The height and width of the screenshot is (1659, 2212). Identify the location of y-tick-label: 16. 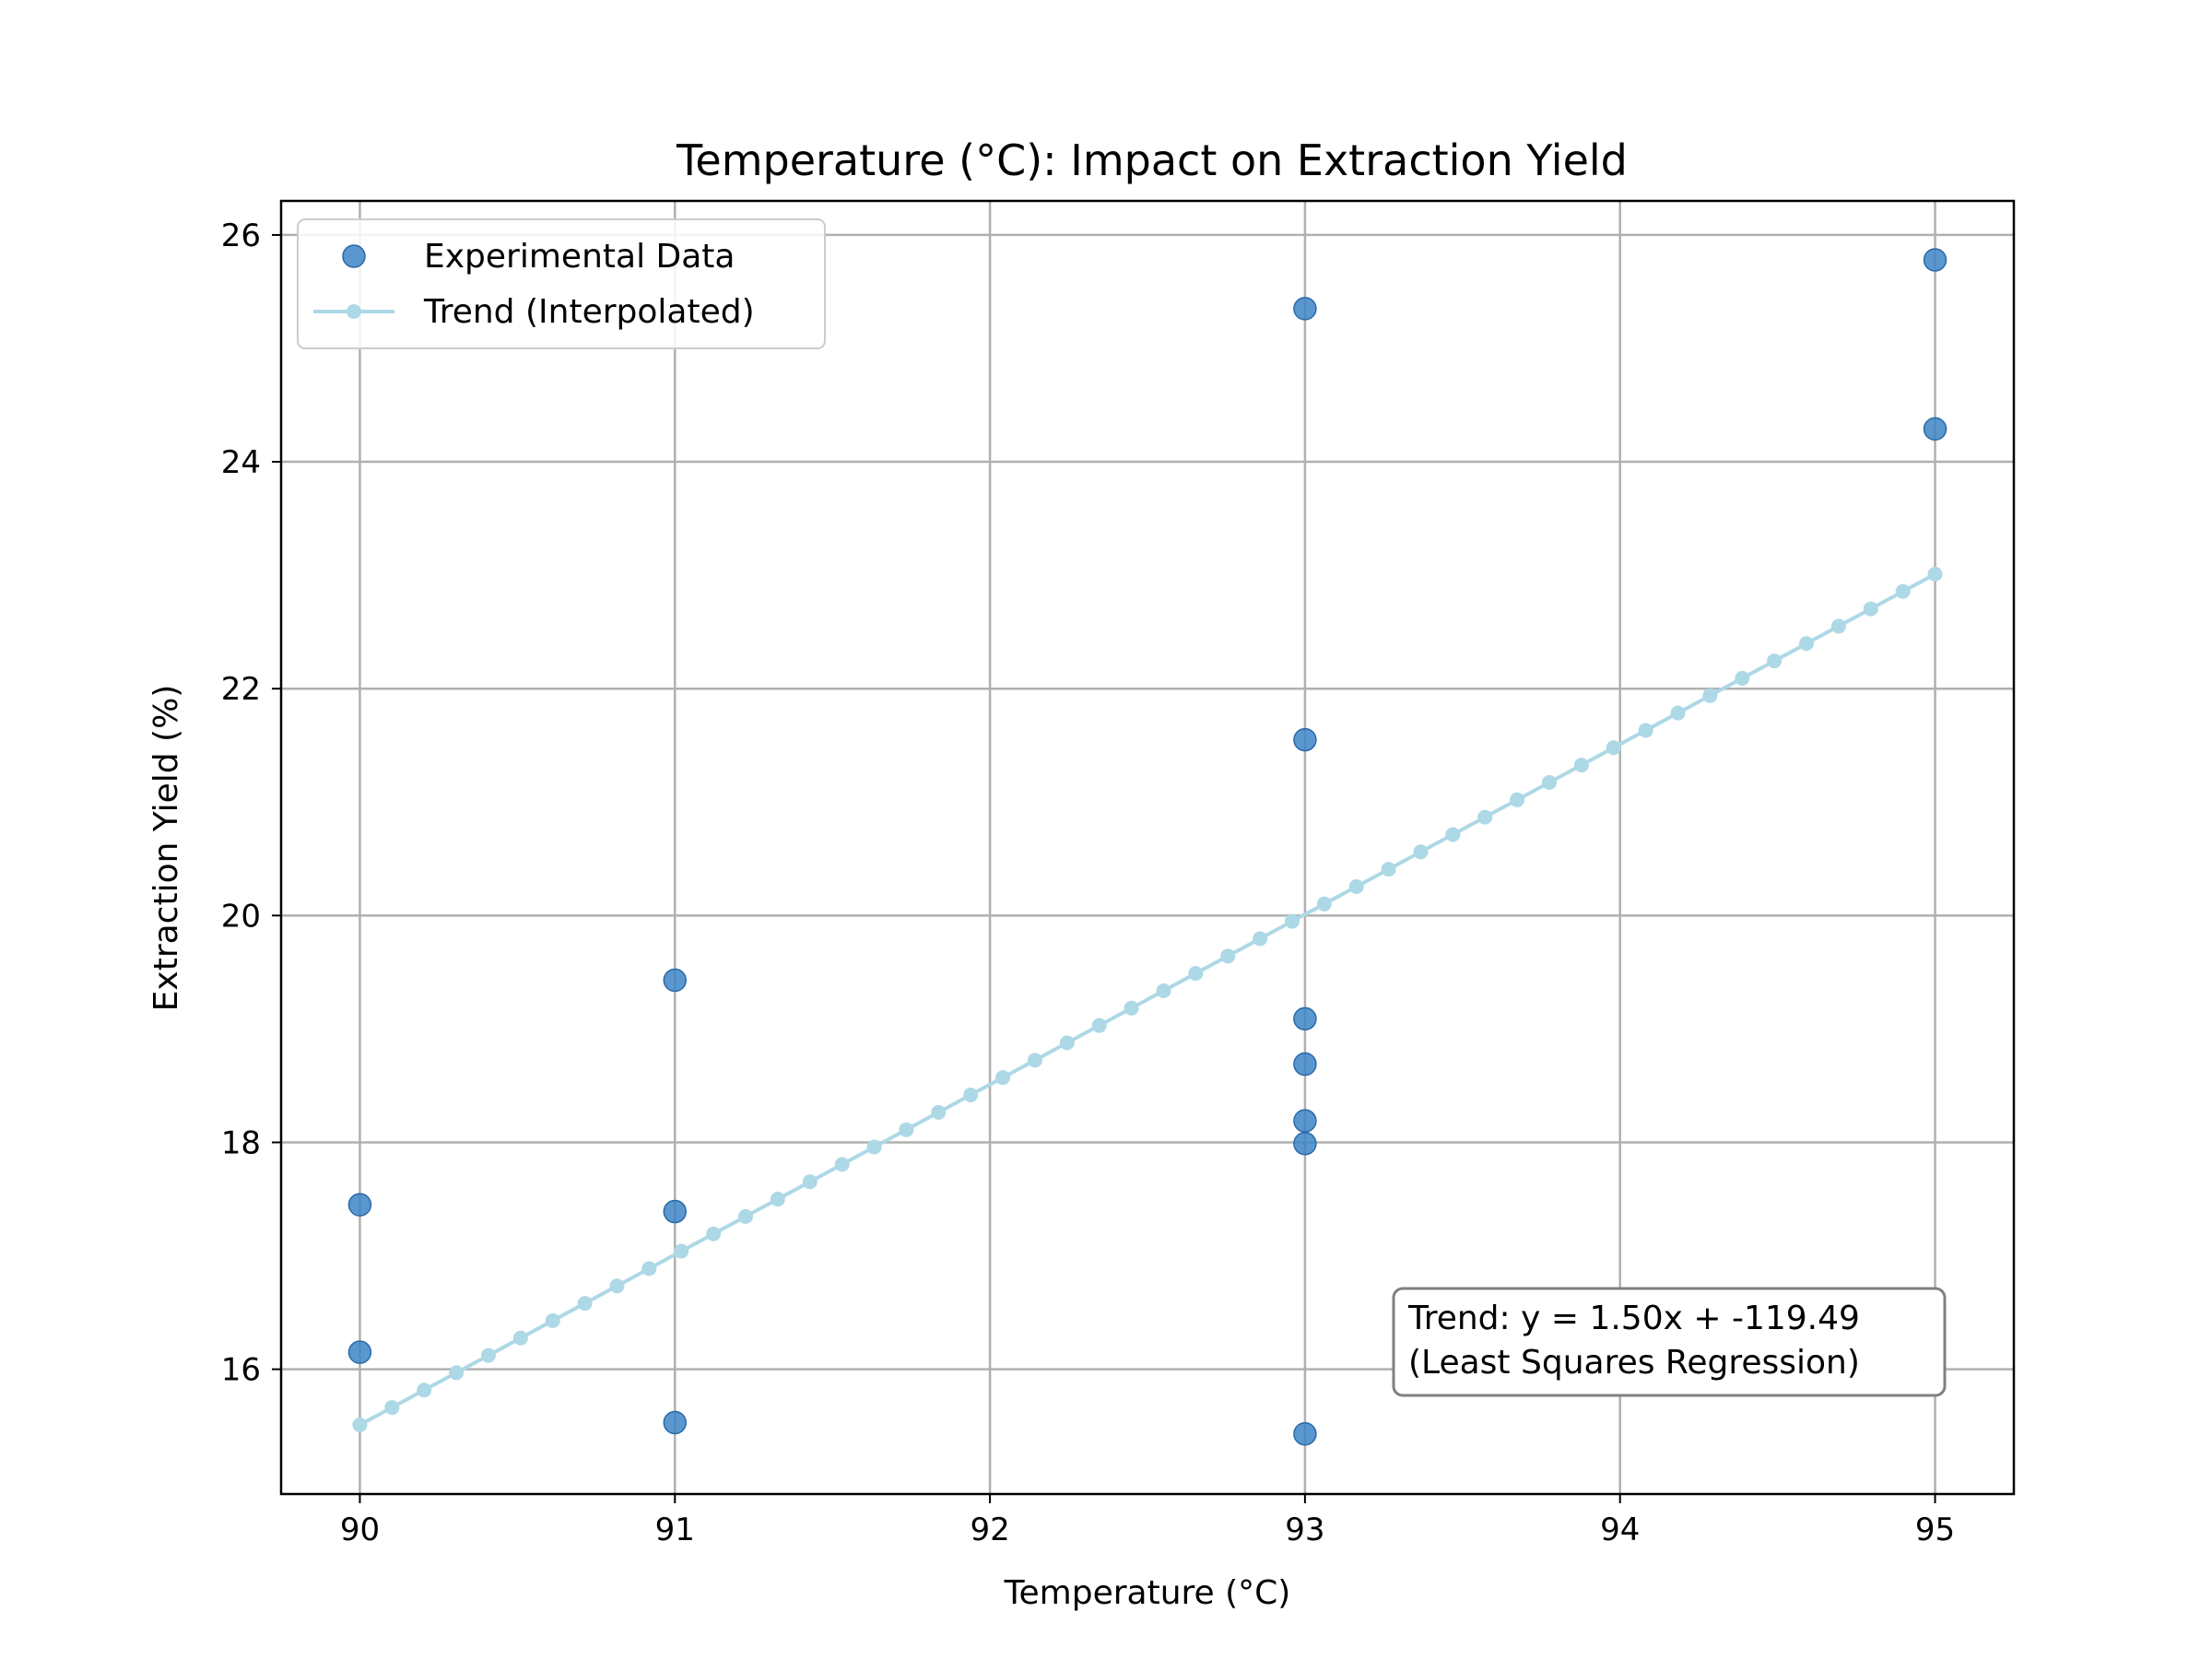
(241, 1370).